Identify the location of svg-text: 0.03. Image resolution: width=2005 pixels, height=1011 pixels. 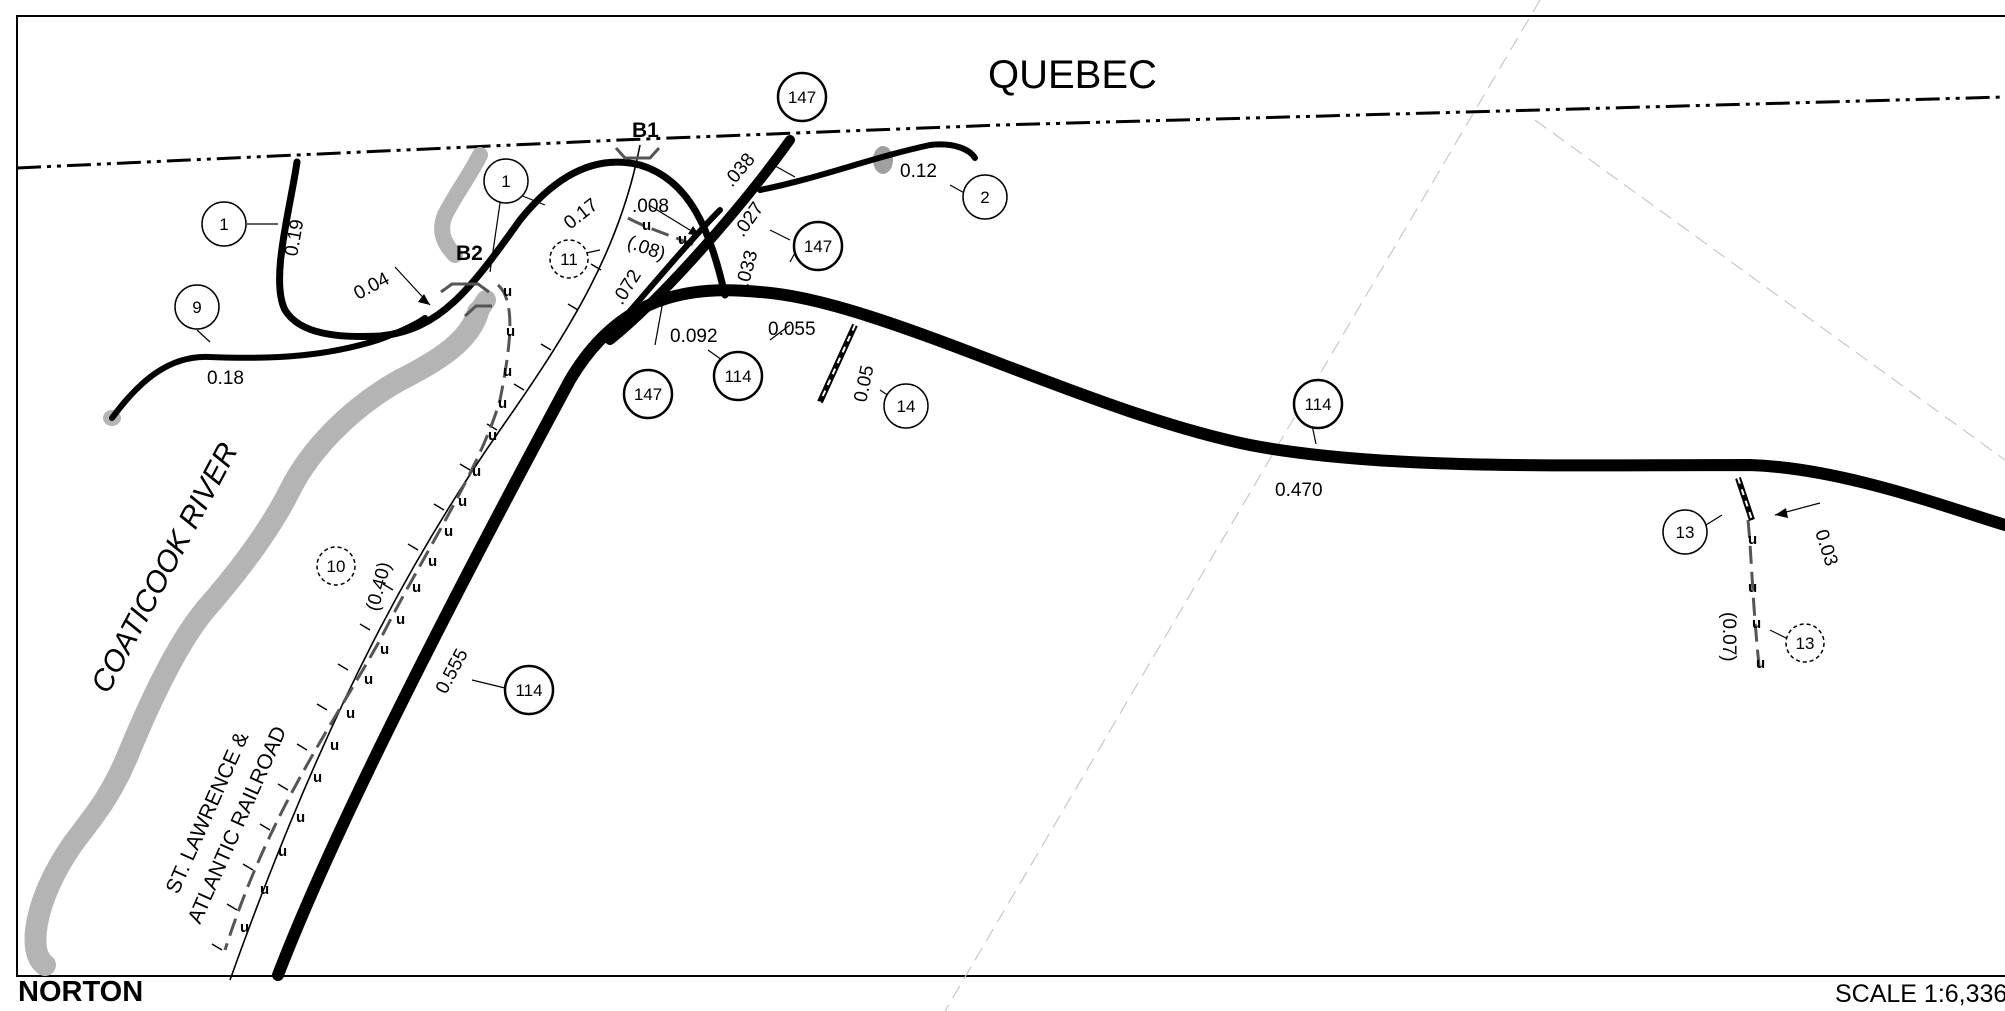
(1825, 548).